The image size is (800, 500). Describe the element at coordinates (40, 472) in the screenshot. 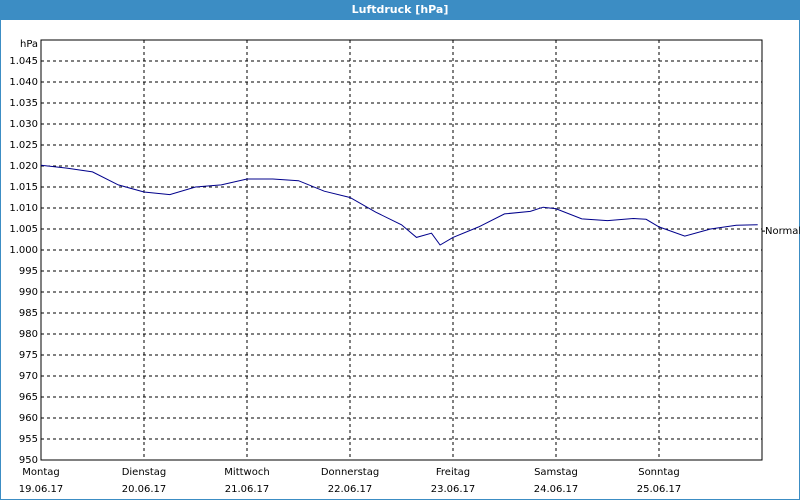

I see `x-tick-label: Montag` at that location.